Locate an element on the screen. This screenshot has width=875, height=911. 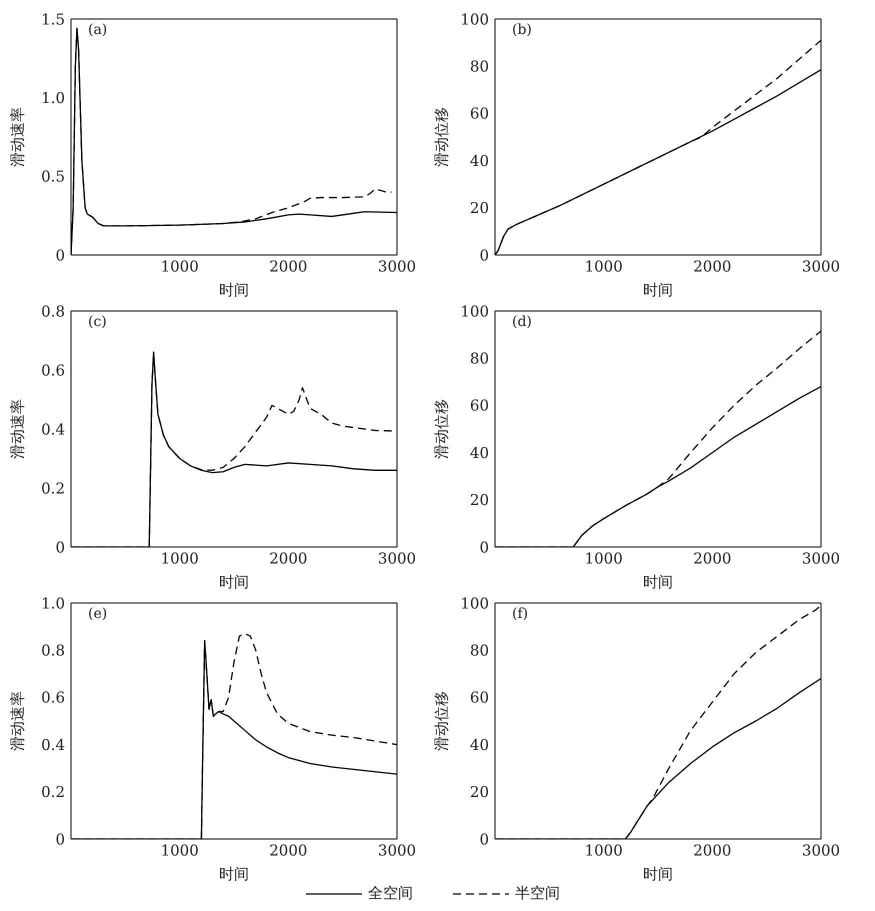
legend-label: 全空间 is located at coordinates (390, 893).